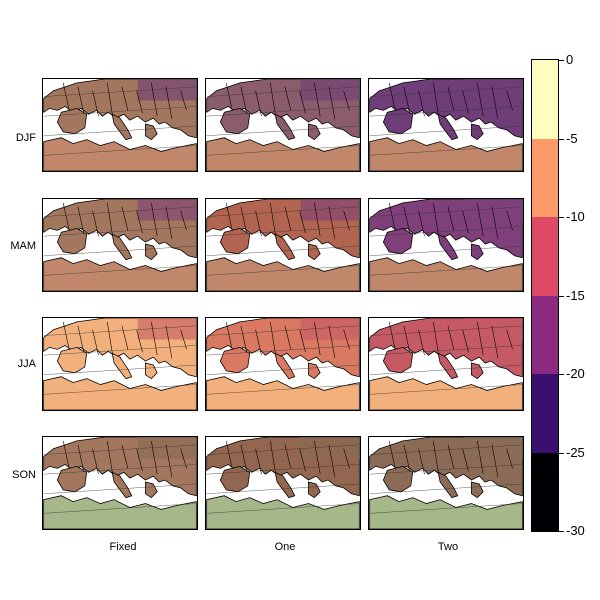  Describe the element at coordinates (575, 295) in the screenshot. I see `colorbar-tick-label: -15` at that location.